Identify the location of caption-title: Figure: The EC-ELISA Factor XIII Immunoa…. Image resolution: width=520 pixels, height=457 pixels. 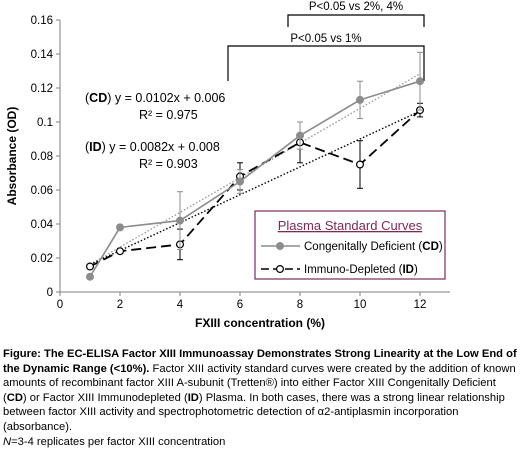
(260, 361).